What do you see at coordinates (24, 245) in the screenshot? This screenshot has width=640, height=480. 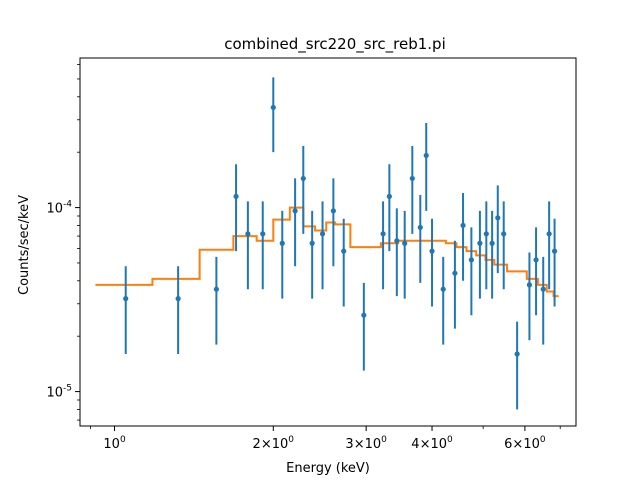 I see `y-axis-label: Counts/sec/keV` at bounding box center [24, 245].